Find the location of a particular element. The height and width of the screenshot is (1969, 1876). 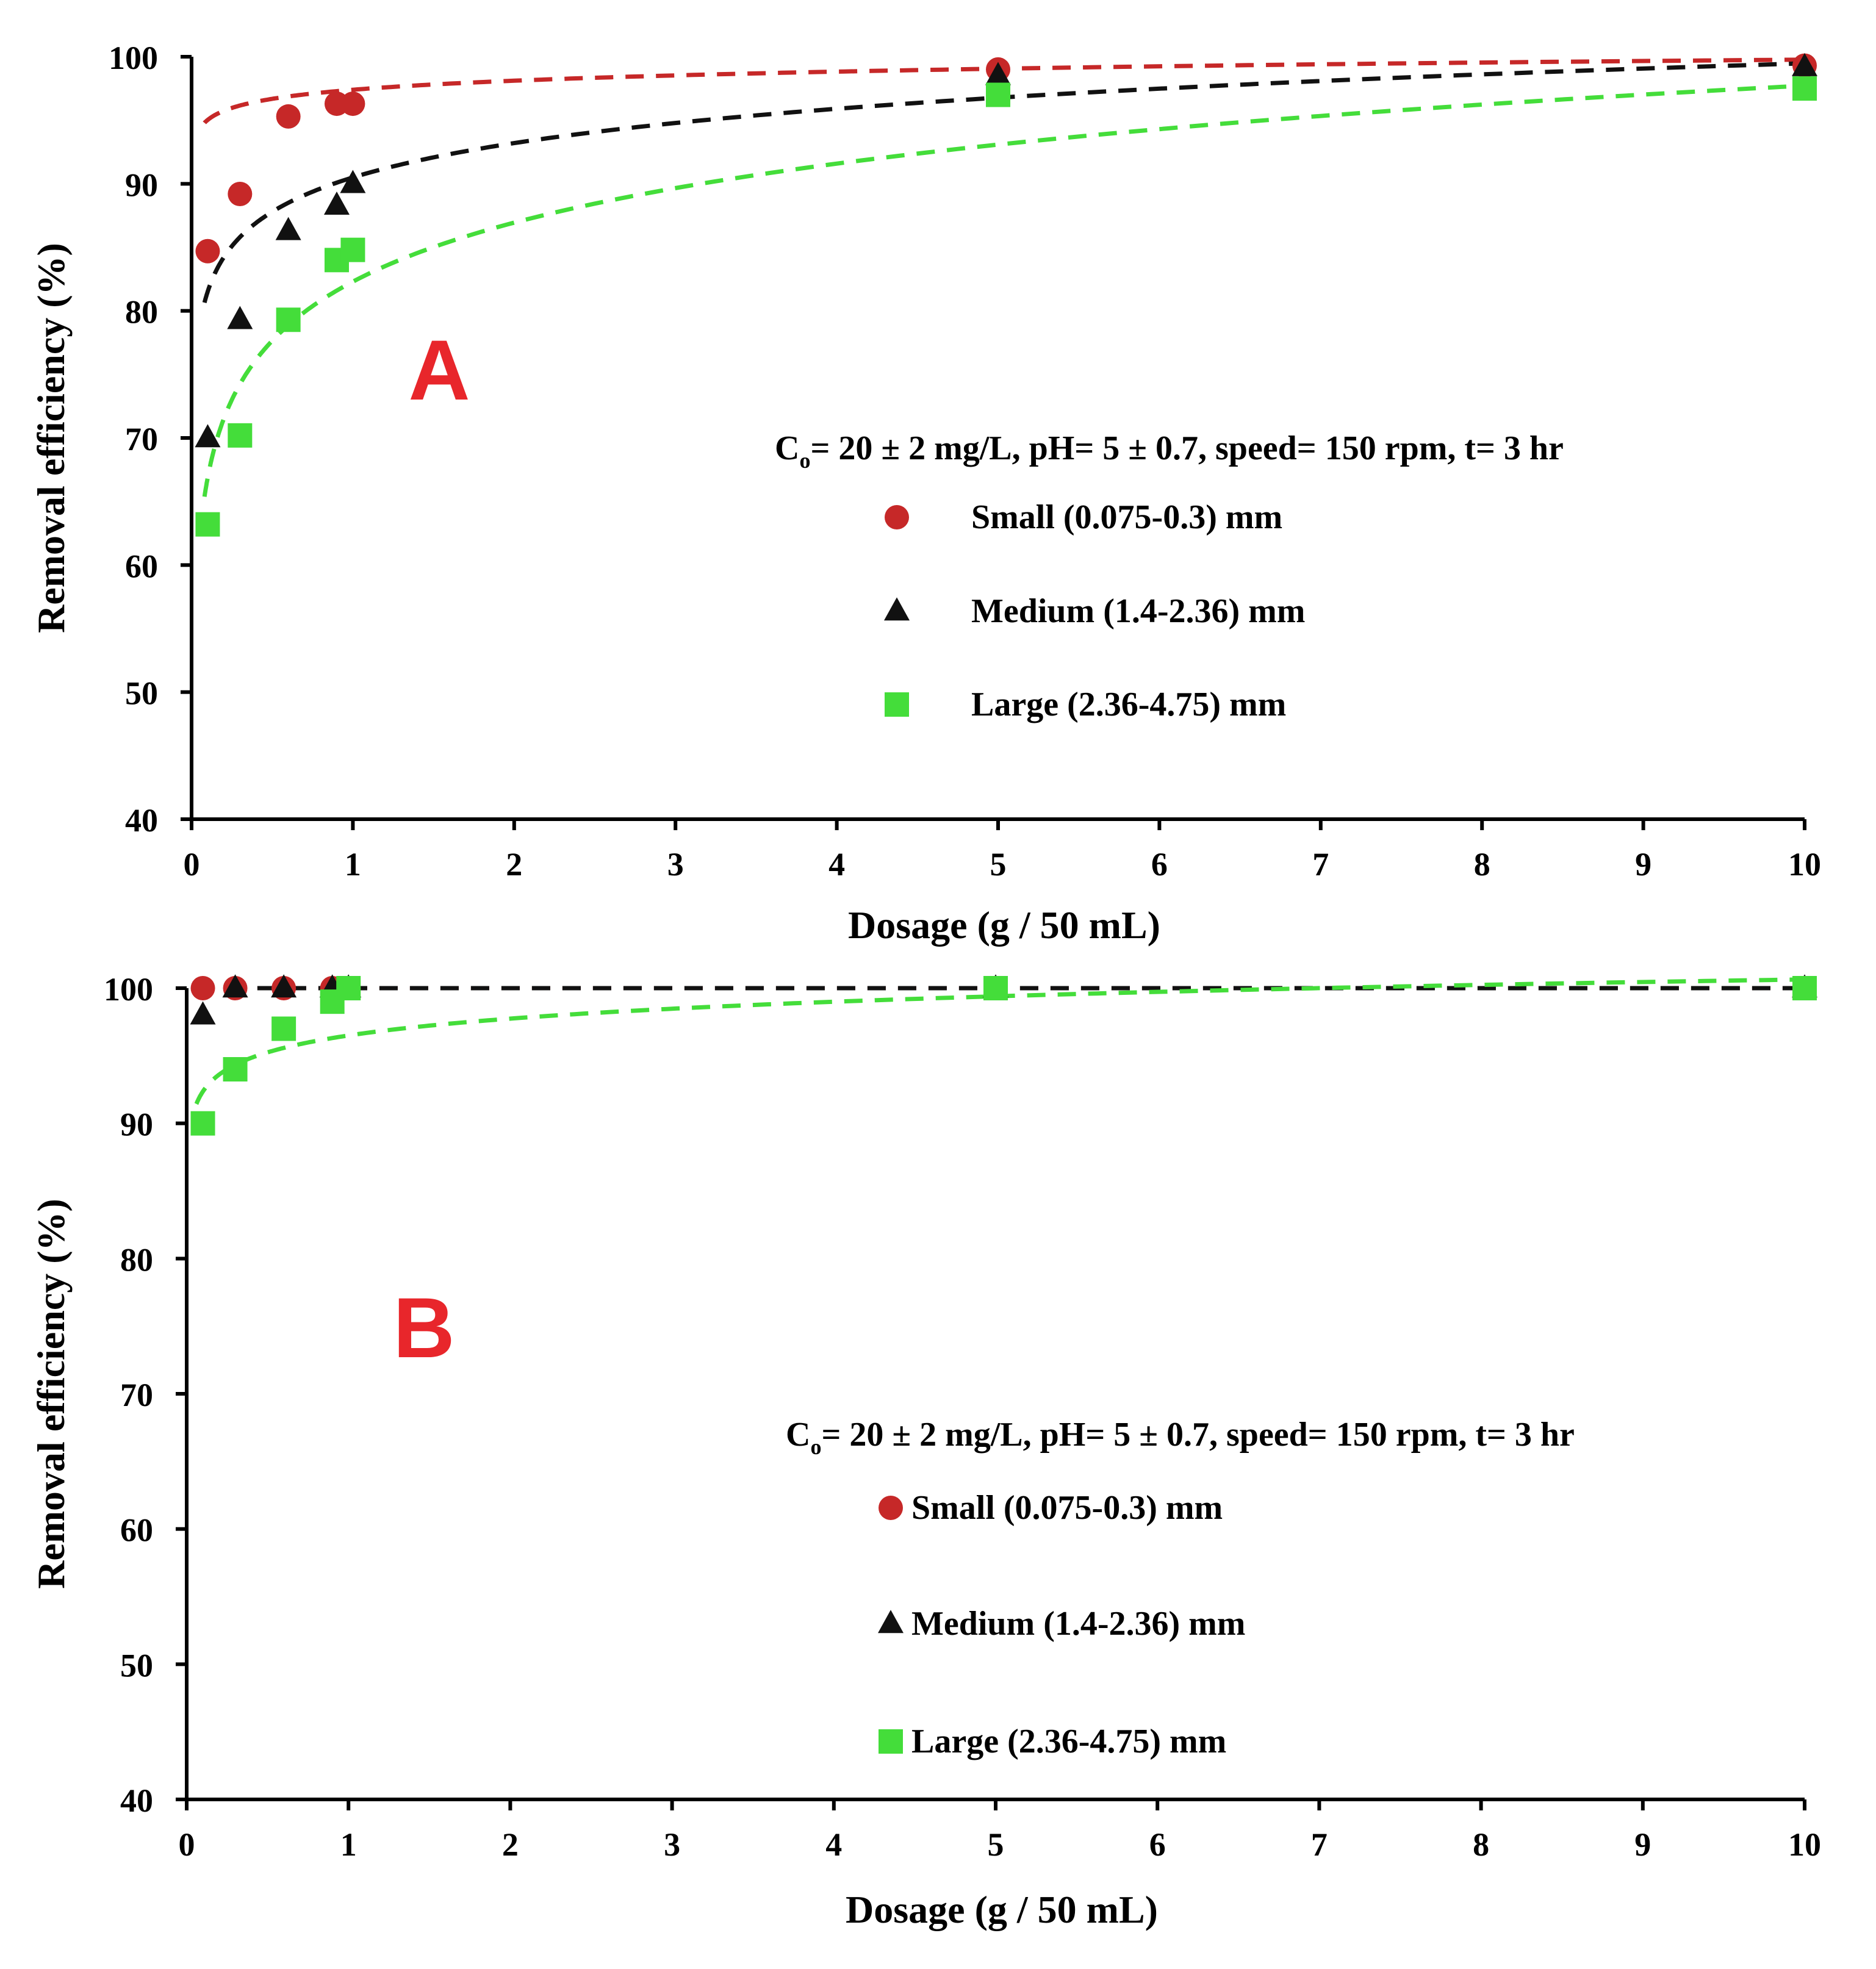

panel-letter: A is located at coordinates (439, 370).